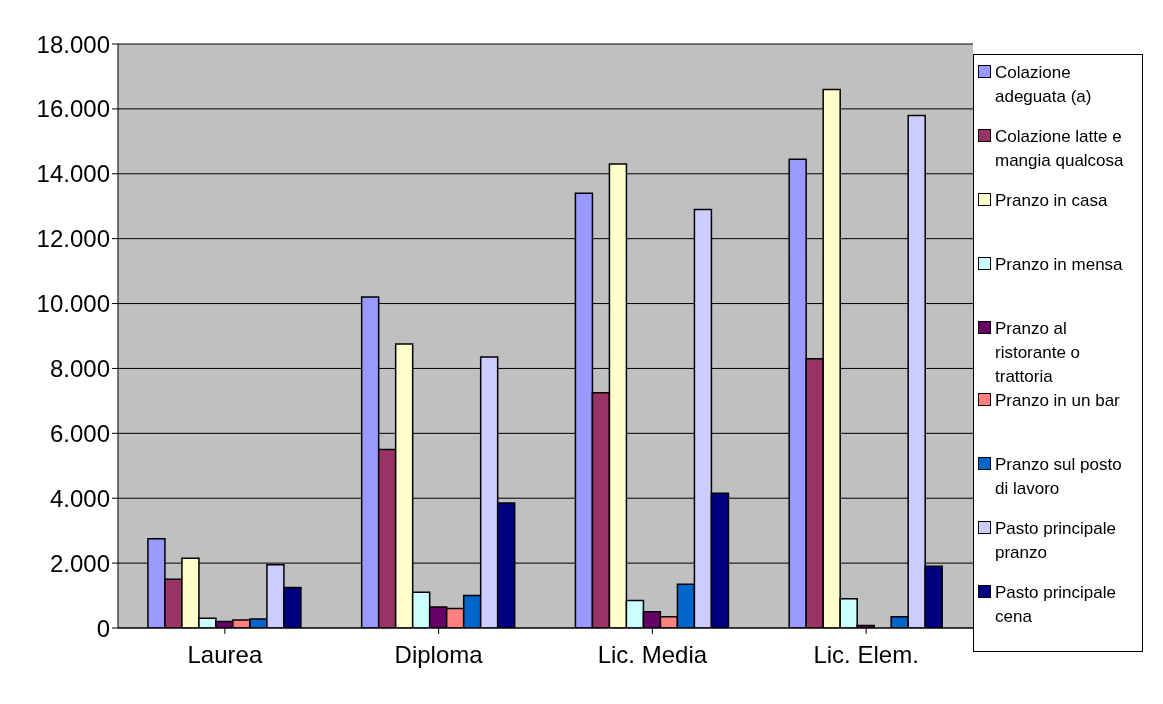  Describe the element at coordinates (79, 368) in the screenshot. I see `y-tick-label: 8.000` at that location.